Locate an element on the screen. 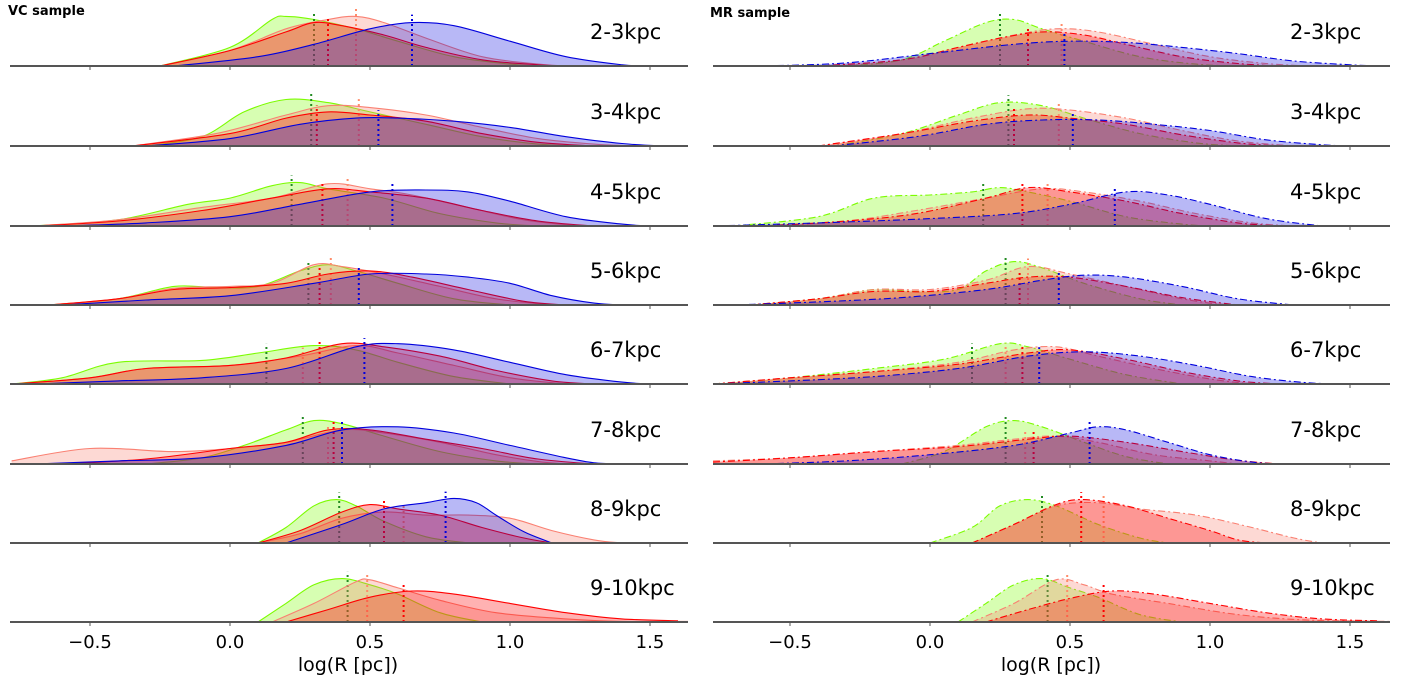  panel-title-vc: VC sample is located at coordinates (46, 11).